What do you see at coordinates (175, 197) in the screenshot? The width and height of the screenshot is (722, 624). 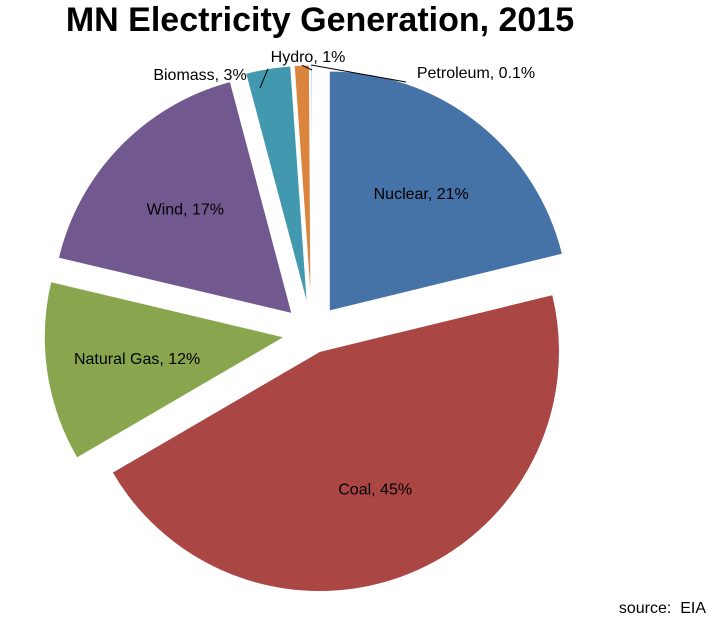 I see `pie-slice-wind` at bounding box center [175, 197].